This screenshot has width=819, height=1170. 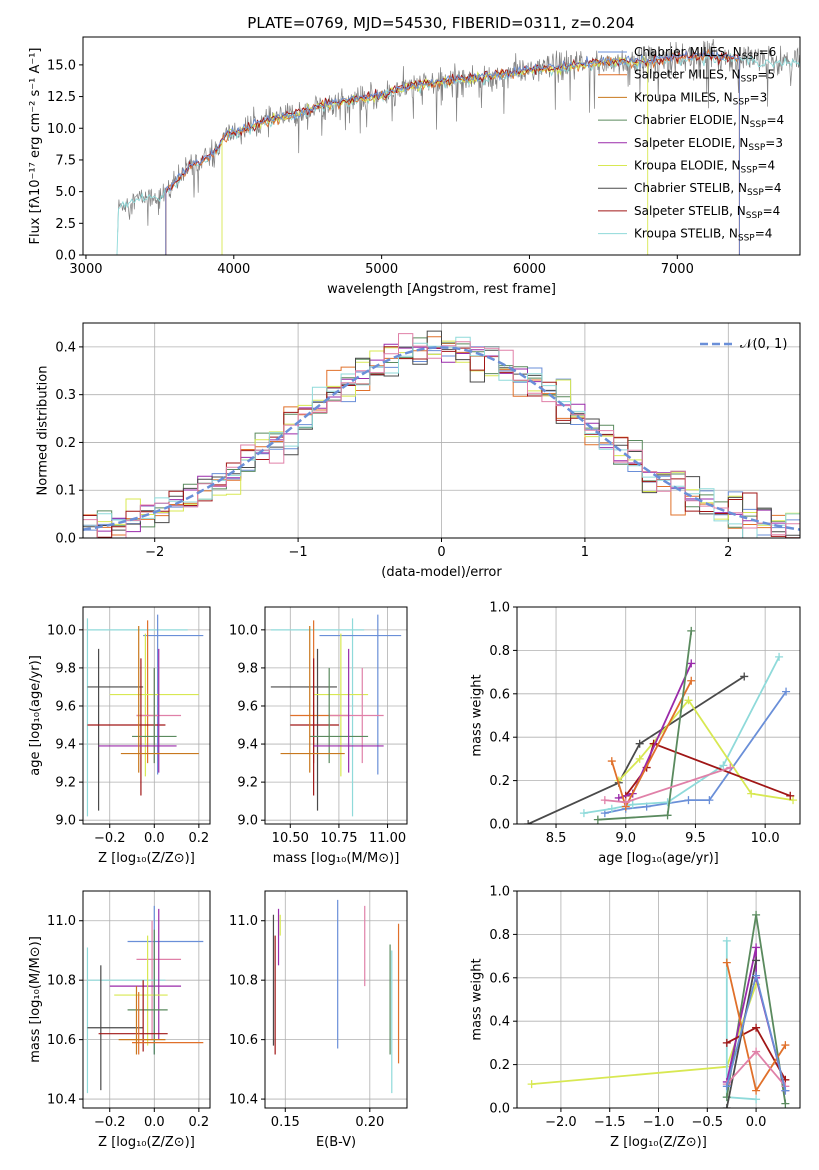 What do you see at coordinates (285, 1122) in the screenshot?
I see `x-tick-label: 0.15` at bounding box center [285, 1122].